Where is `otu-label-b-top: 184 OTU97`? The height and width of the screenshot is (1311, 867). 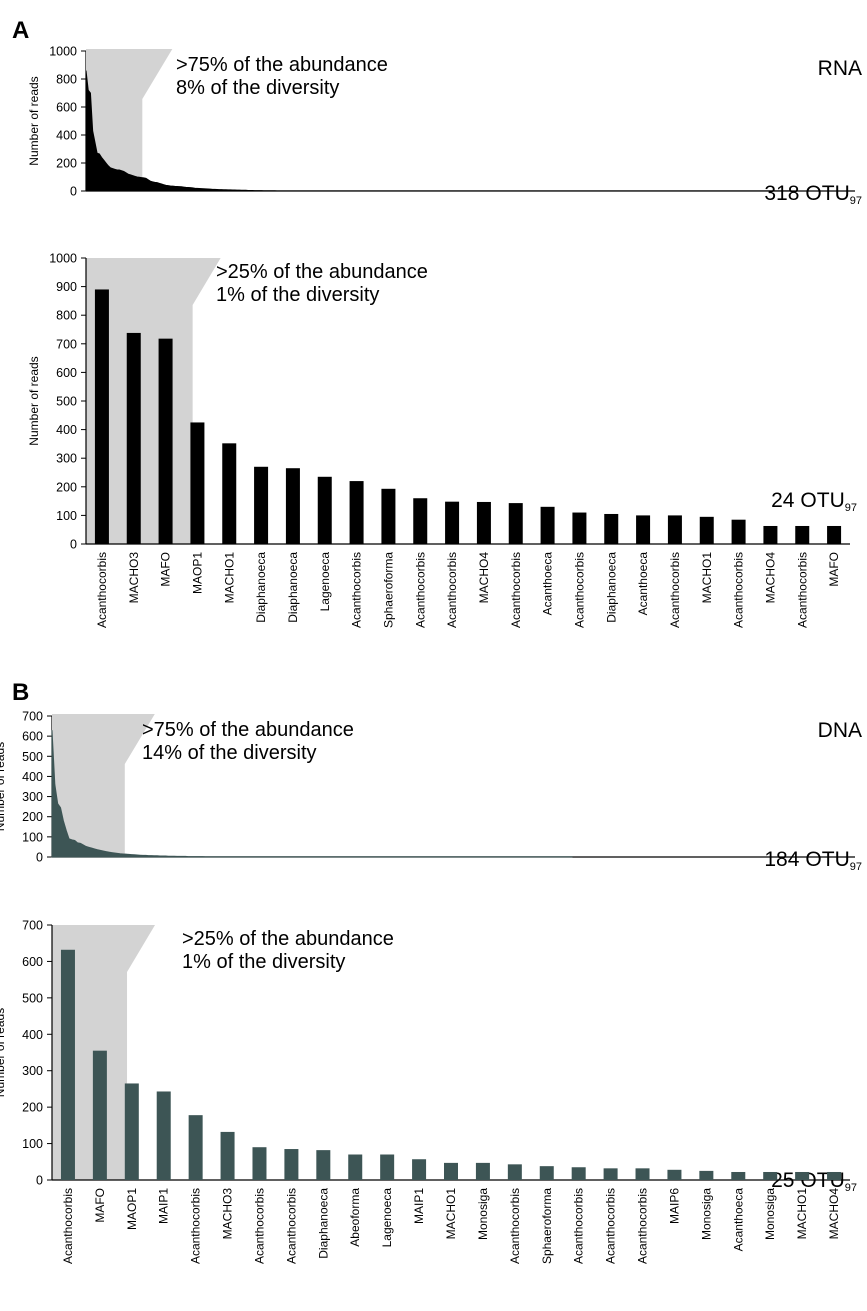
otu-label-b-top: 184 OTU97 is located at coordinates (813, 860).